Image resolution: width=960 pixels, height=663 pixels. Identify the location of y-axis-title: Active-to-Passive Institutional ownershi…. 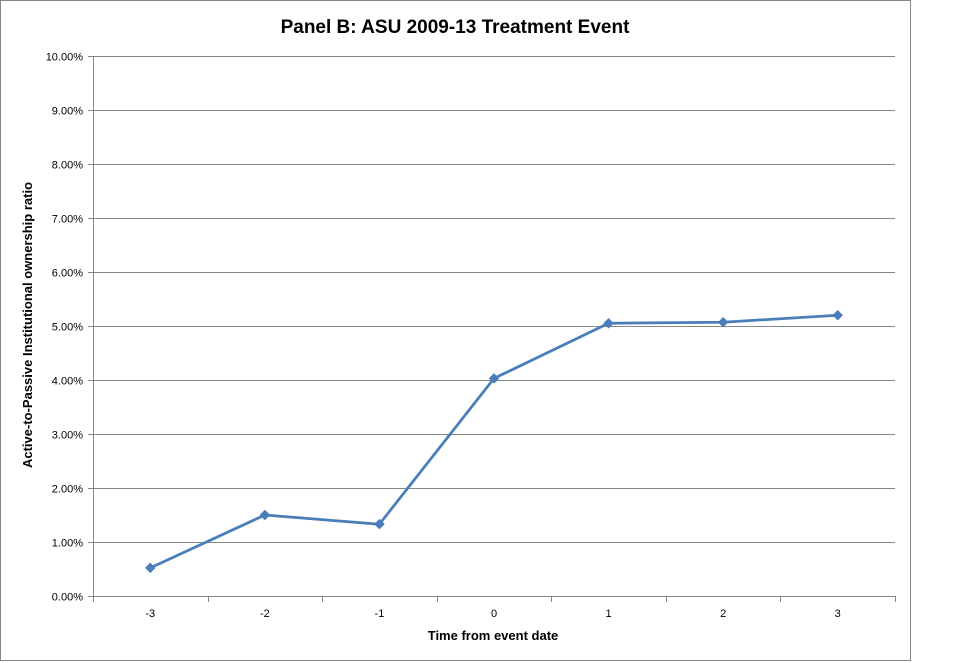
(27, 325).